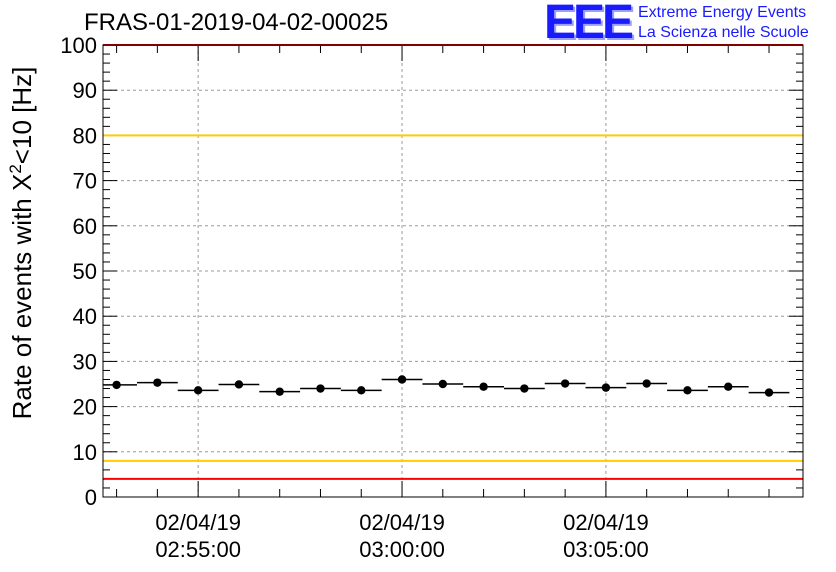  Describe the element at coordinates (402, 549) in the screenshot. I see `x-tick-label-time: 03:00:00` at that location.